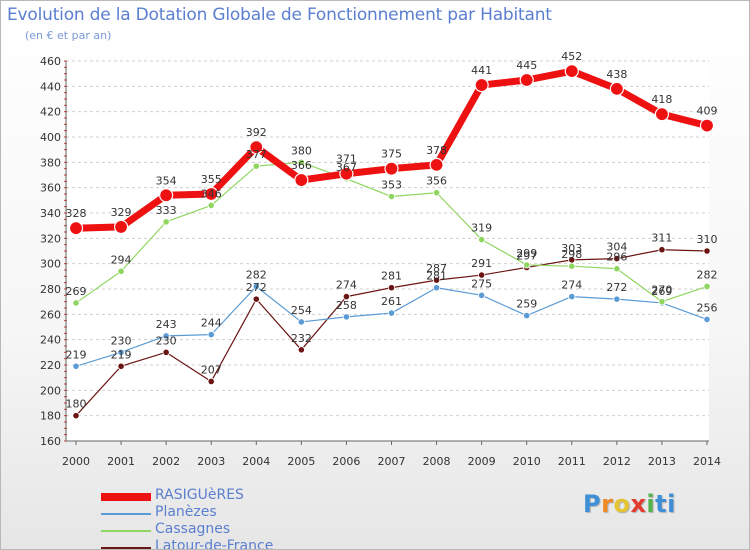  What do you see at coordinates (436, 268) in the screenshot?
I see `data-label: 287` at bounding box center [436, 268].